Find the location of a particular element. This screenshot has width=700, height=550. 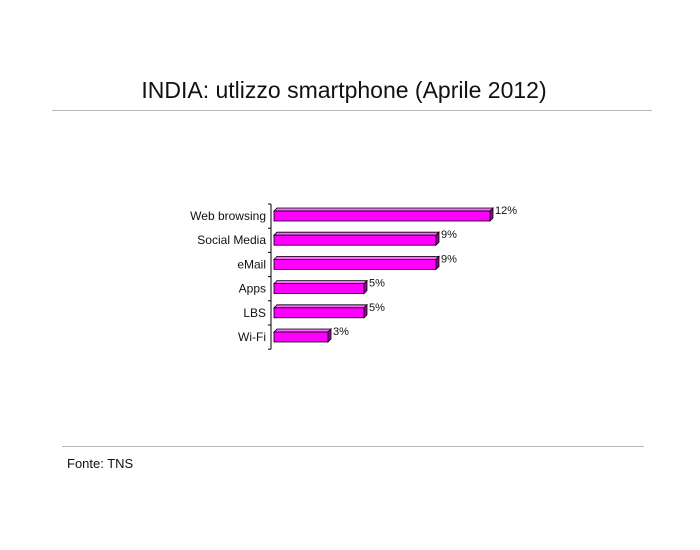

title-divider is located at coordinates (352, 110).